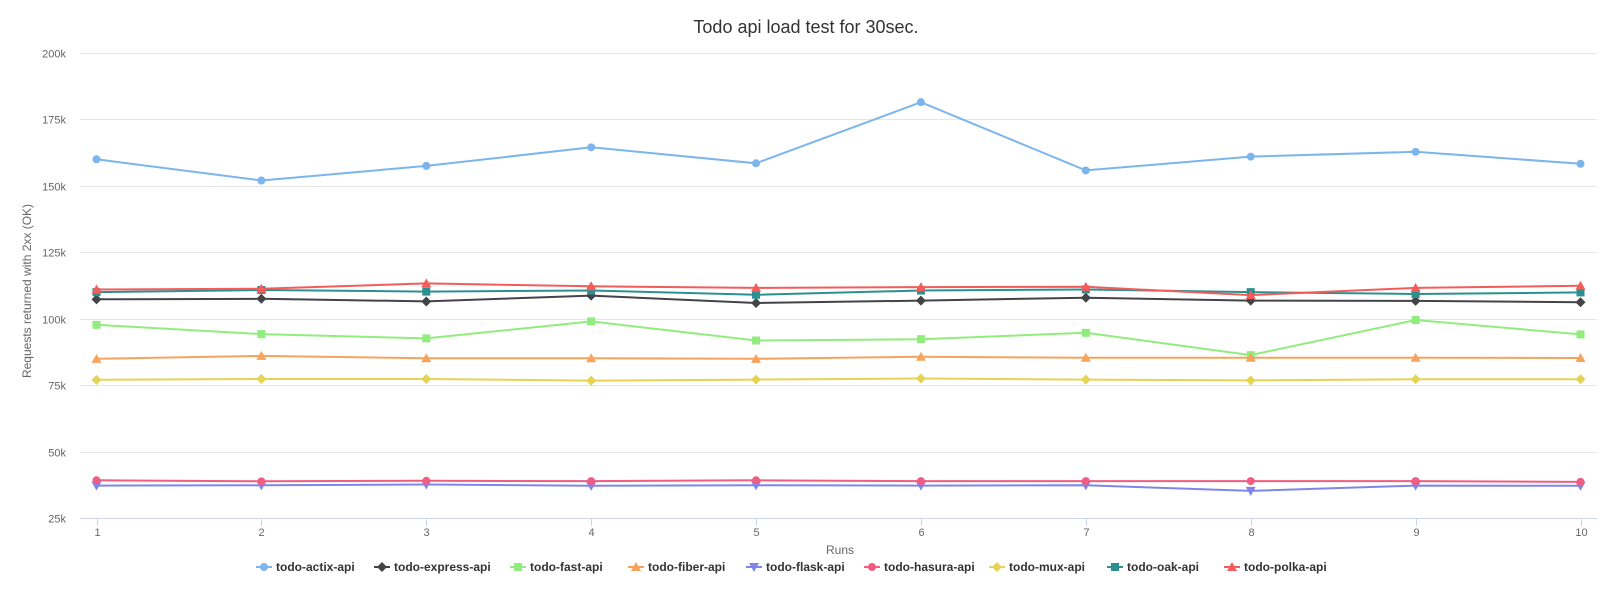 The width and height of the screenshot is (1609, 615). Describe the element at coordinates (1275, 567) in the screenshot. I see `legend-item-todo-polka-api: todo-polka-api` at that location.